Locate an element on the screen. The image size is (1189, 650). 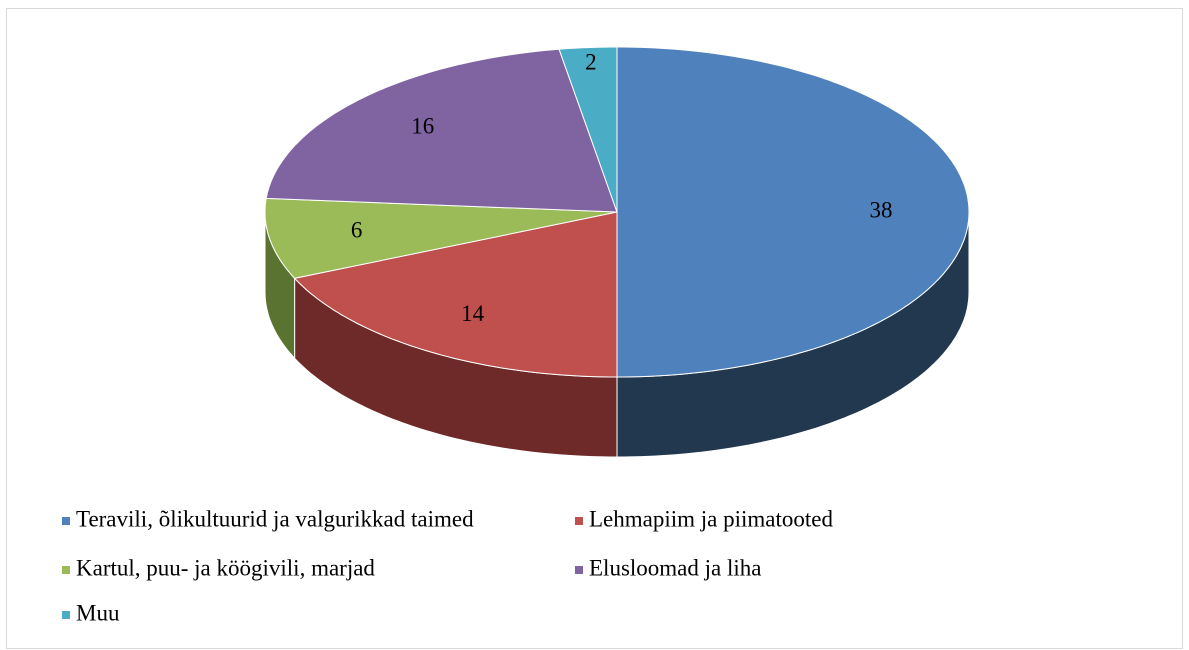
legend-label: Lehmapiim ja piimatooted is located at coordinates (711, 518).